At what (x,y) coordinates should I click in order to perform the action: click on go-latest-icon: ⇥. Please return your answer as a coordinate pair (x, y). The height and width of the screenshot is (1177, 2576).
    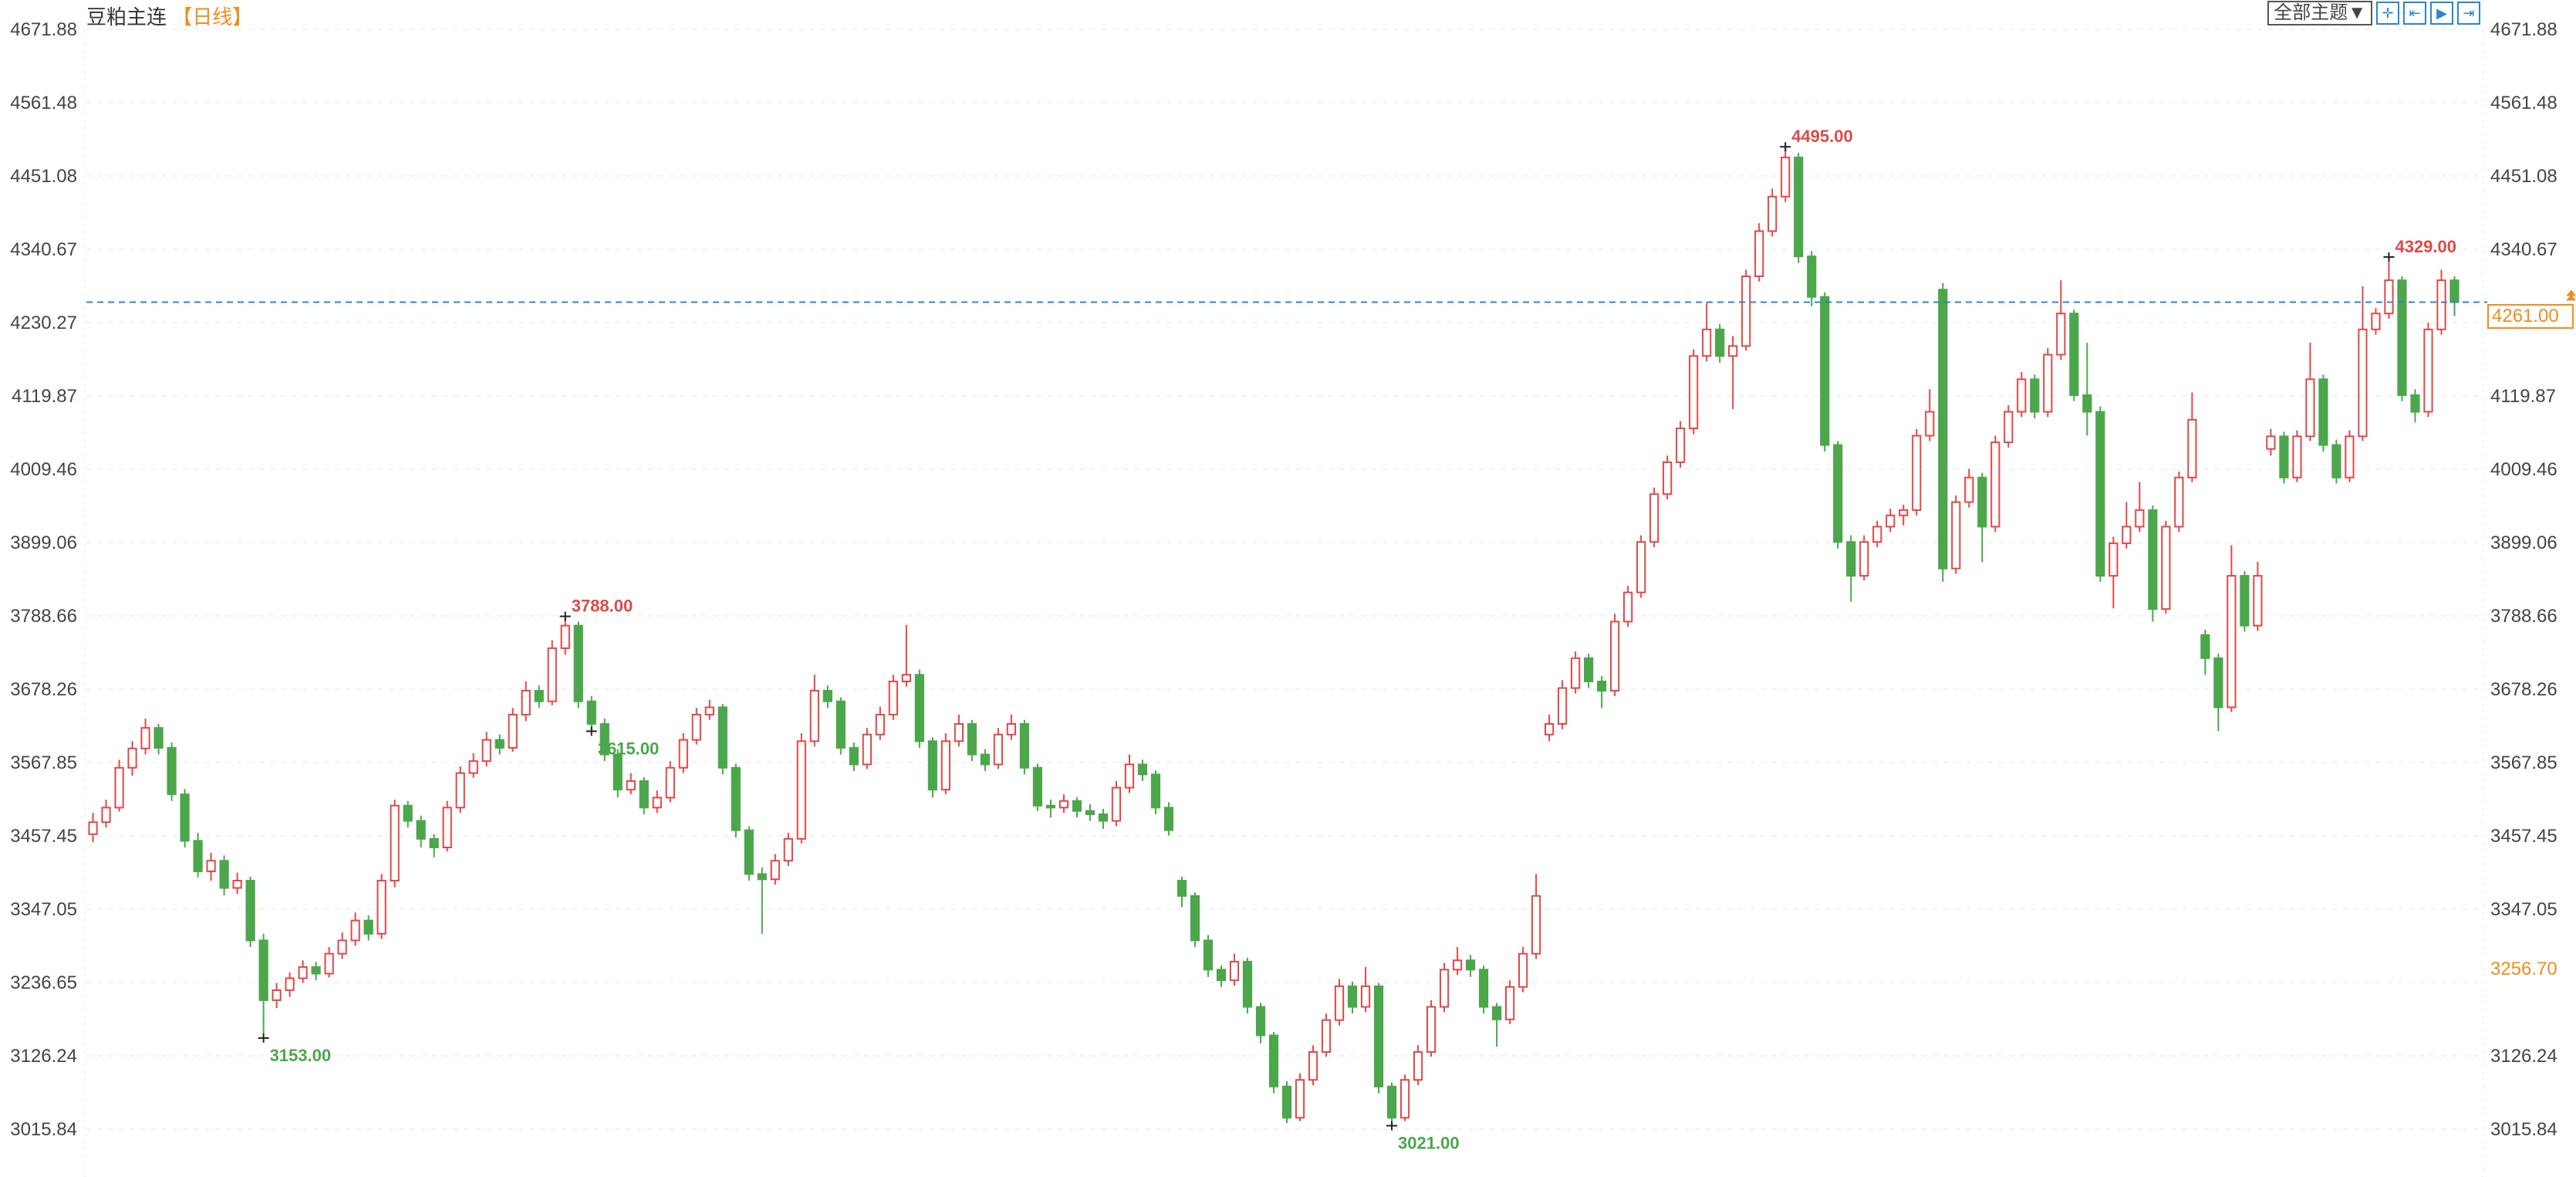
    Looking at the image, I should click on (2468, 13).